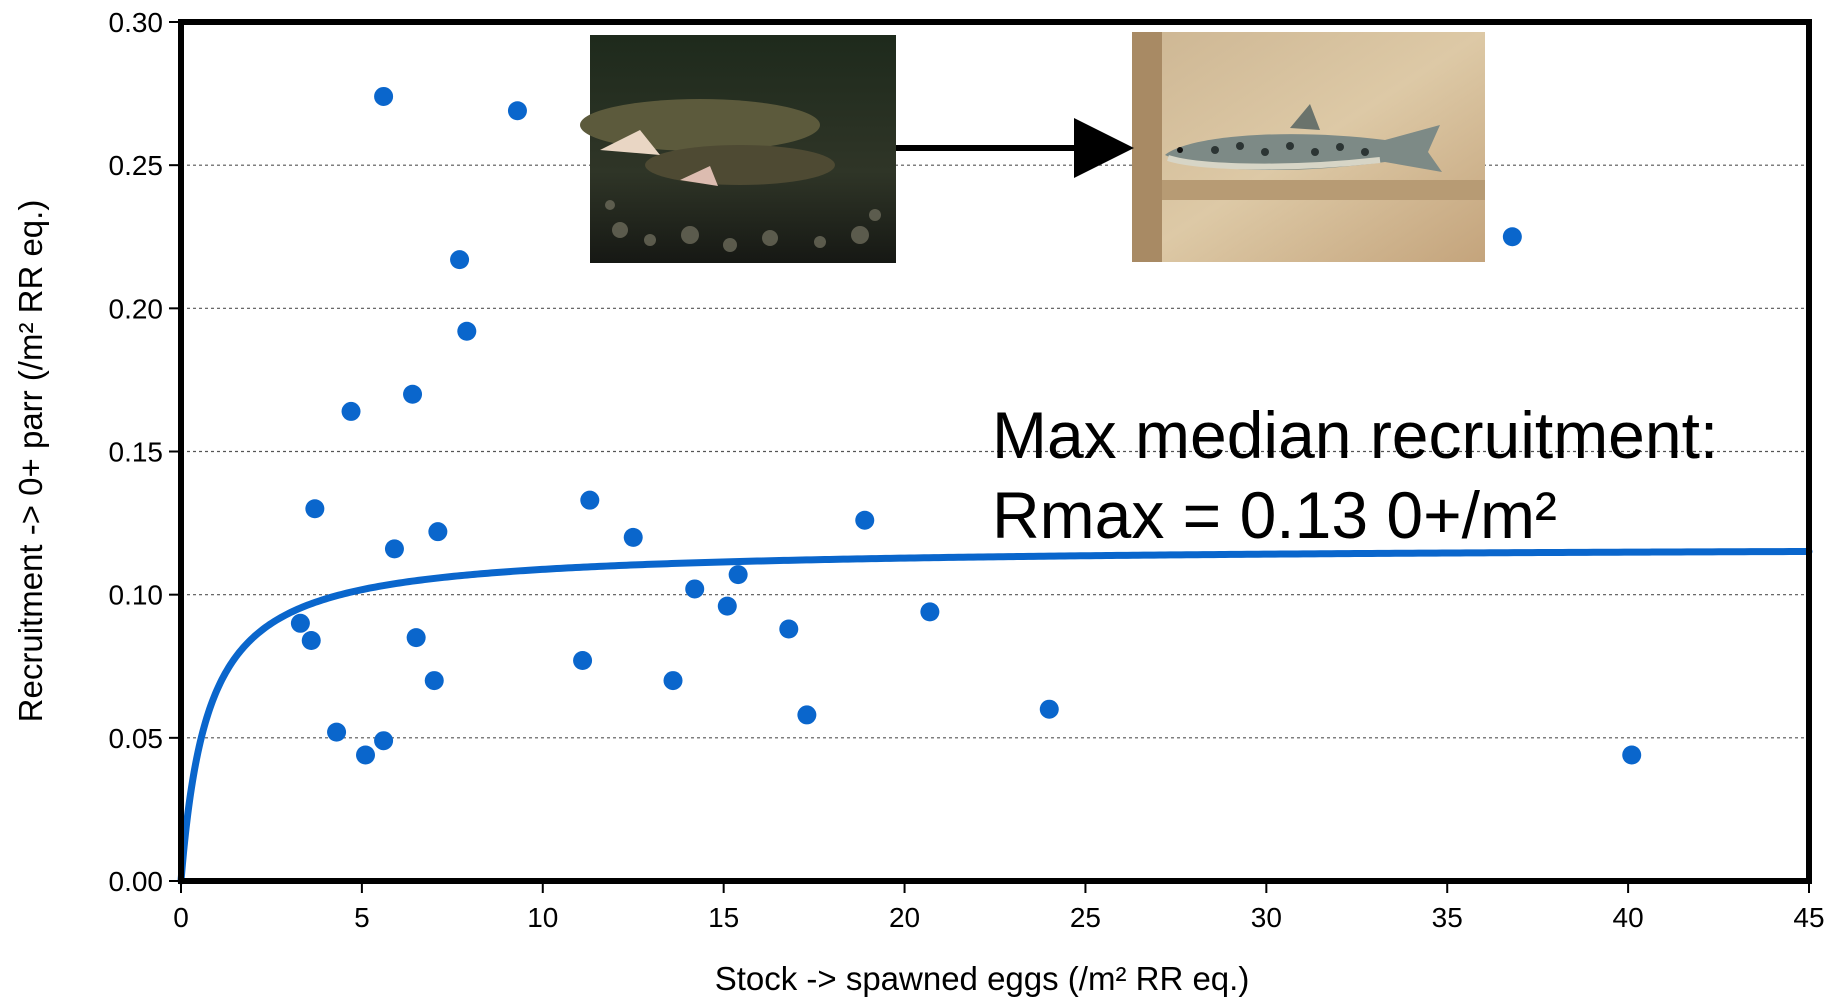 The width and height of the screenshot is (1833, 1004). Describe the element at coordinates (136, 452) in the screenshot. I see `y-tick-label: 0.15` at that location.